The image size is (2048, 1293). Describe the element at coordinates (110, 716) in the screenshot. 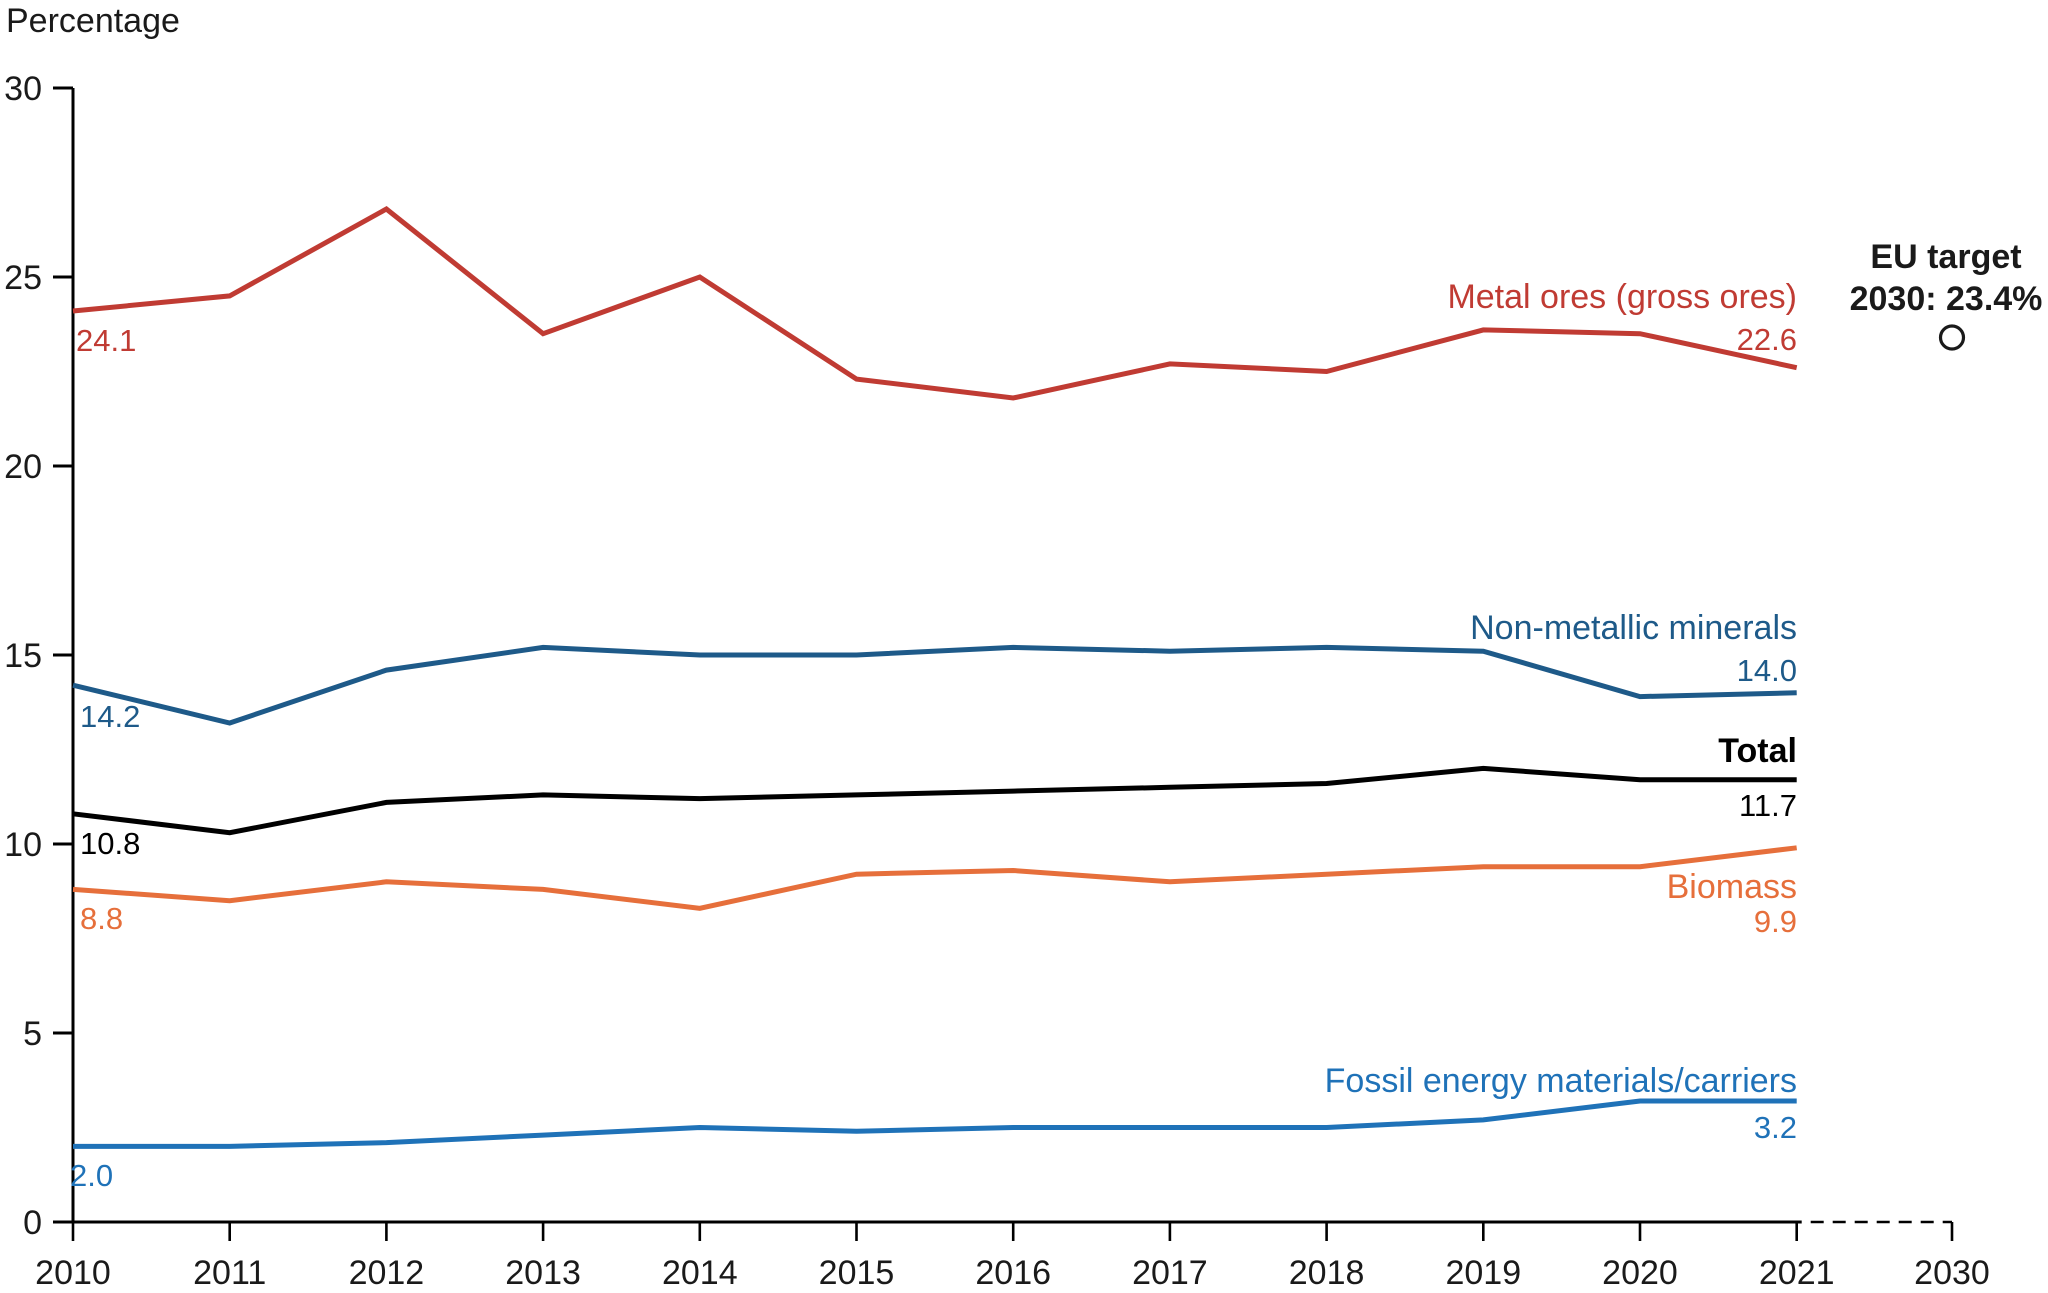

I see `series-start-value-non-metallic-minerals: 14.2` at that location.